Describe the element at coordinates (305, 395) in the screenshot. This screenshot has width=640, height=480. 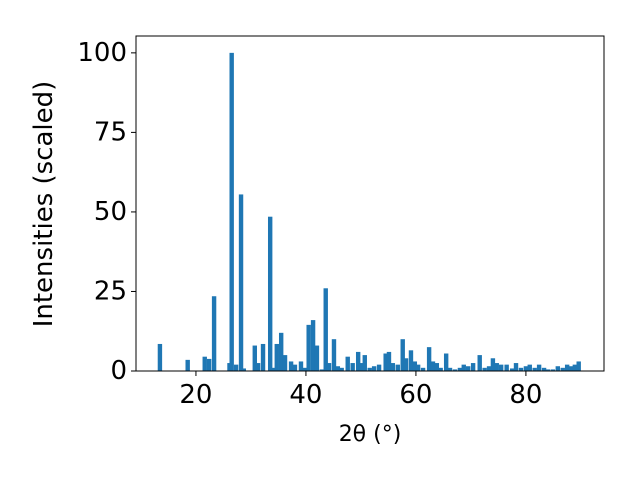
I see `x-tick-label: 40` at that location.